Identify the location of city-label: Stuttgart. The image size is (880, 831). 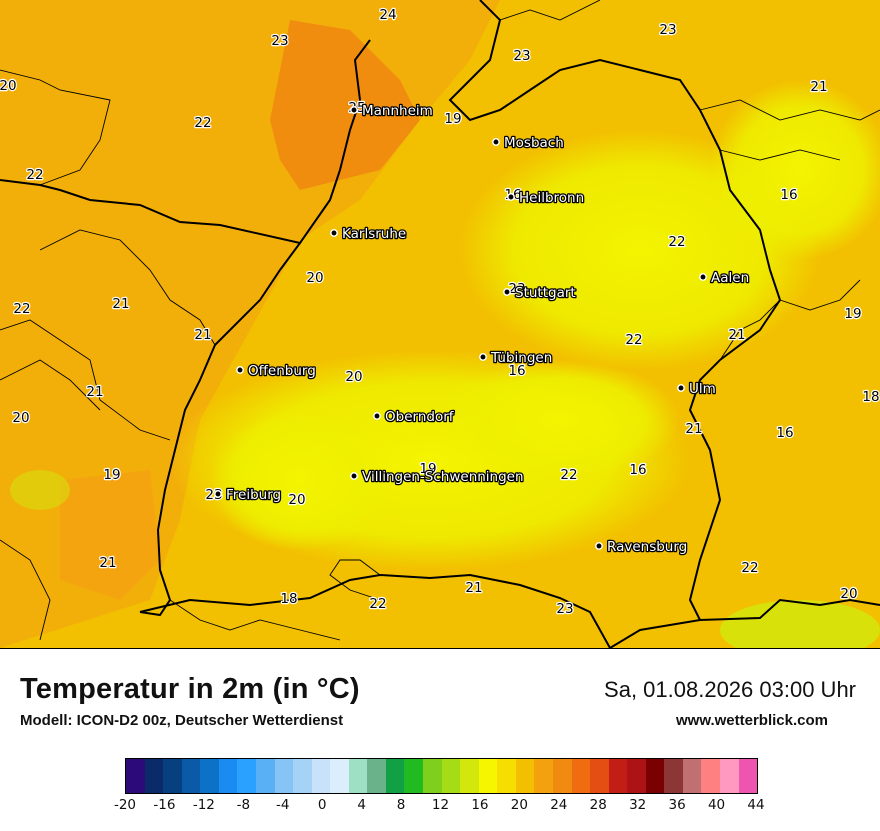
(545, 293).